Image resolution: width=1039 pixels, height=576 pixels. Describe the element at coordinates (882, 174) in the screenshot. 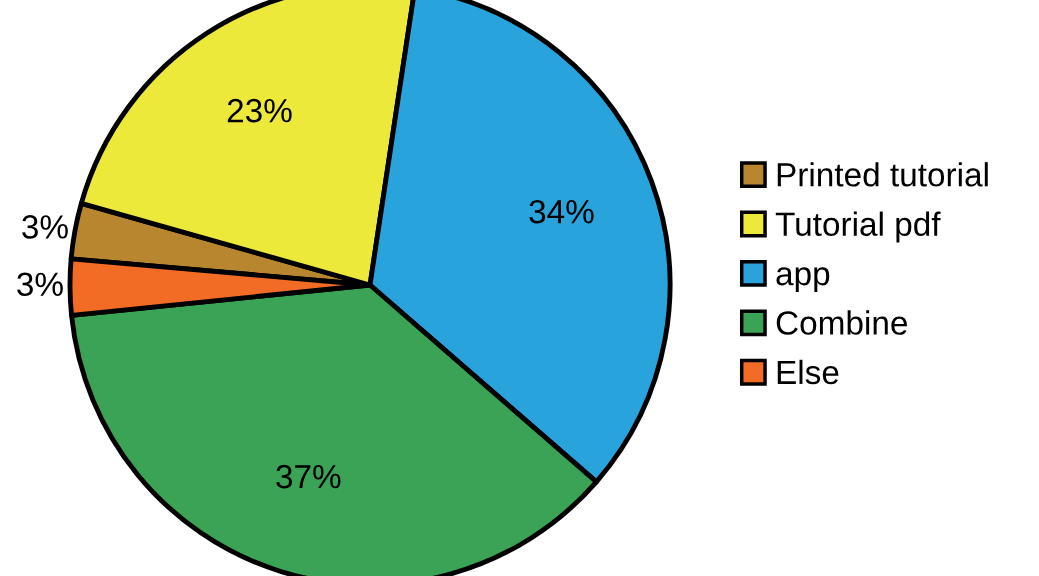

I see `legend-label: Printed tutorial` at that location.